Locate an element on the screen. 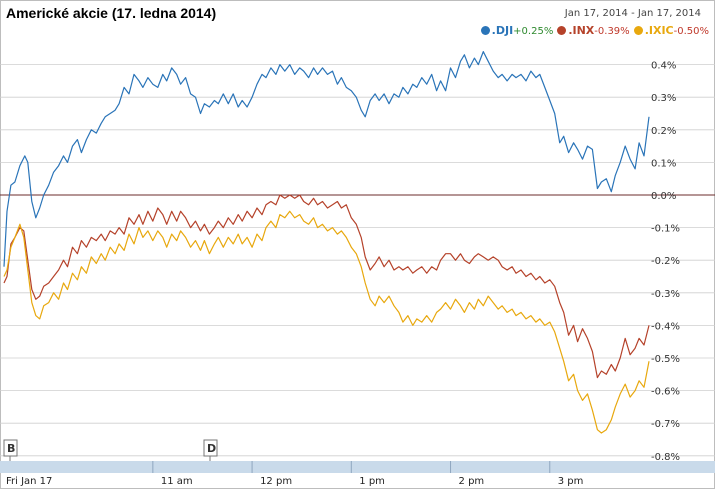 This screenshot has width=715, height=489. y-tick-label: -0.2% is located at coordinates (665, 261).